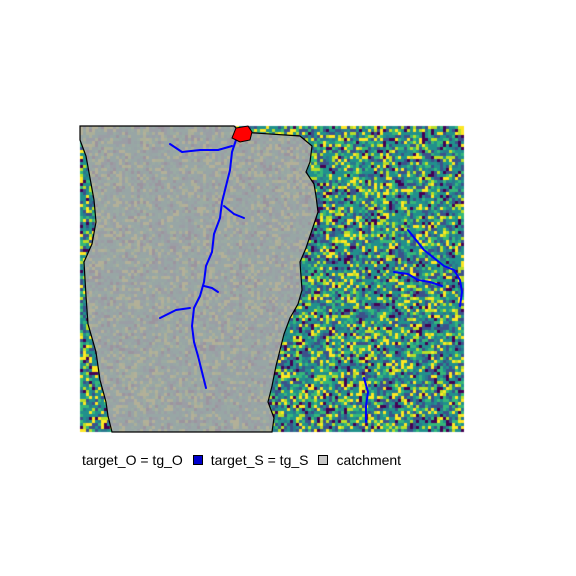 This screenshot has height=576, width=576. I want to click on legend-item-catchment: catchment, so click(364, 460).